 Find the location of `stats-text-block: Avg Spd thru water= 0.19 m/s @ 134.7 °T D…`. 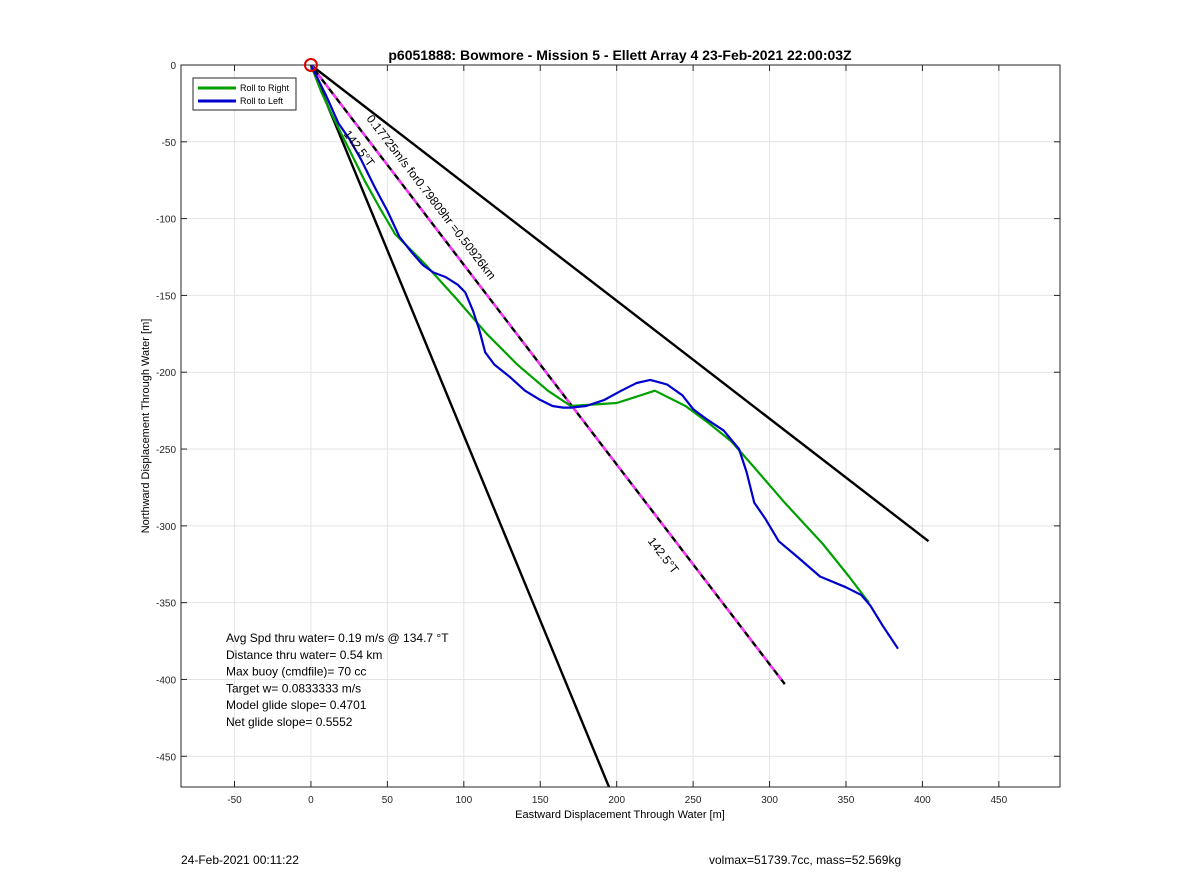

stats-text-block: Avg Spd thru water= 0.19 m/s @ 134.7 °T D… is located at coordinates (337, 680).